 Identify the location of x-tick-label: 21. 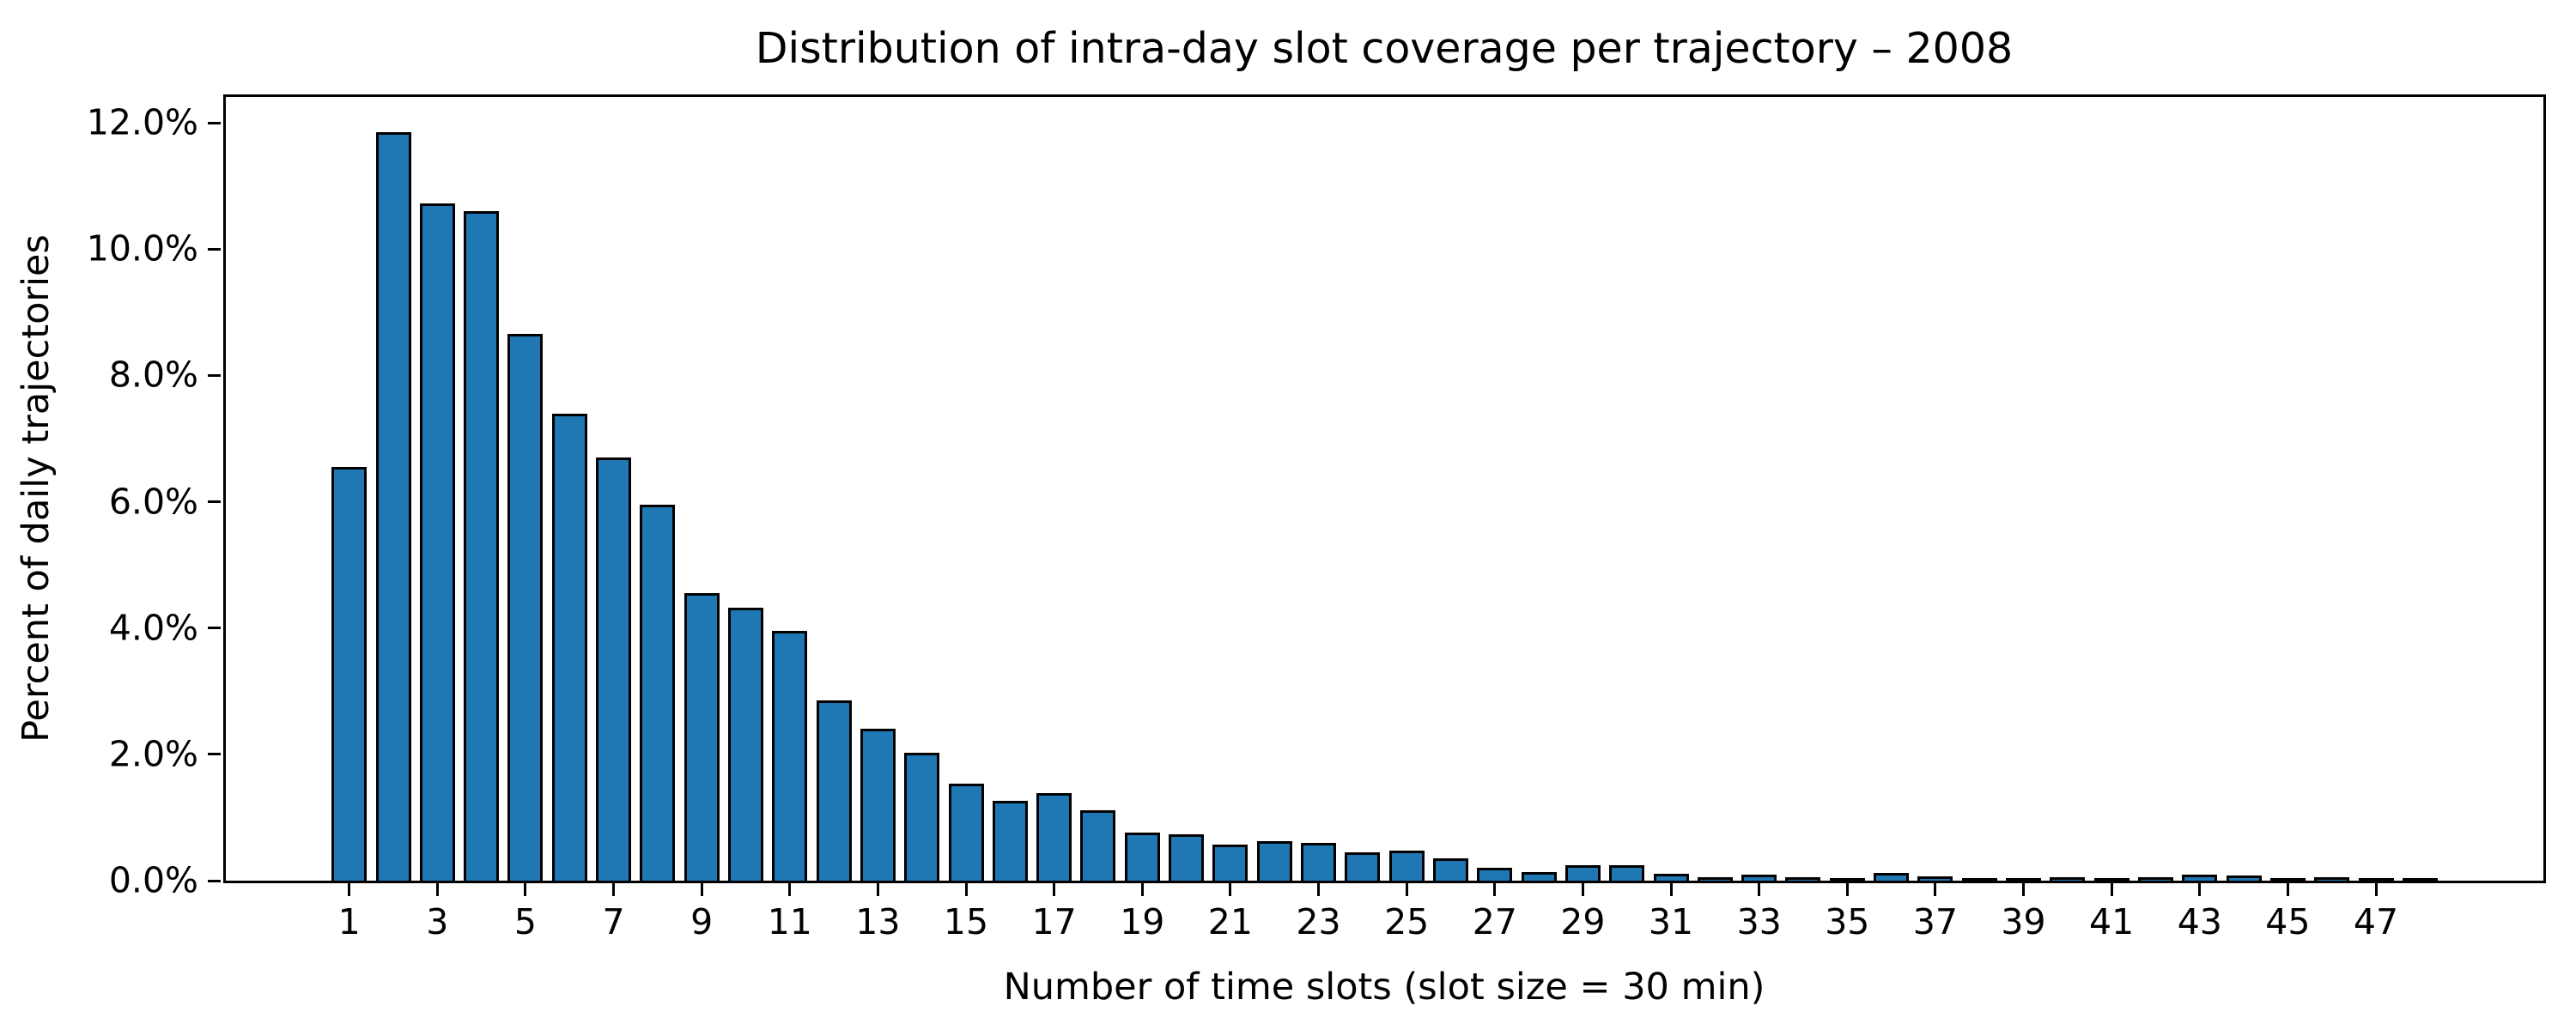
(1230, 921).